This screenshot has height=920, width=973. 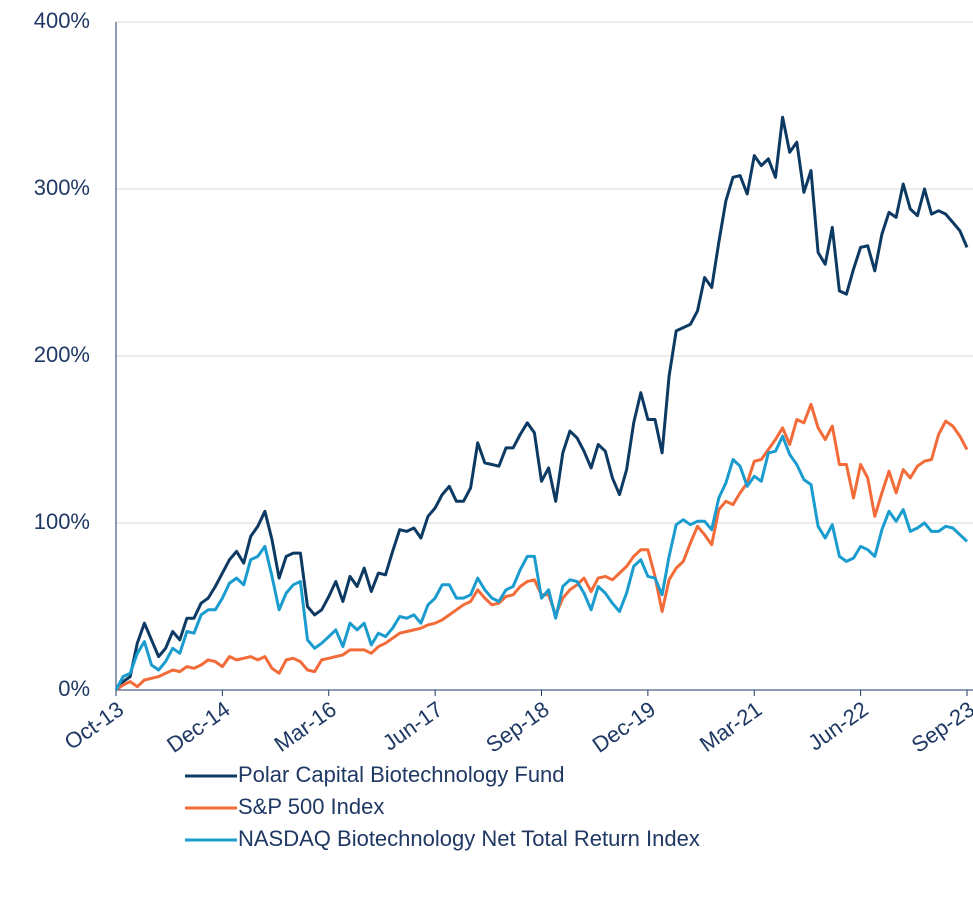 I want to click on x-tick-label: Oct-13, so click(x=94, y=725).